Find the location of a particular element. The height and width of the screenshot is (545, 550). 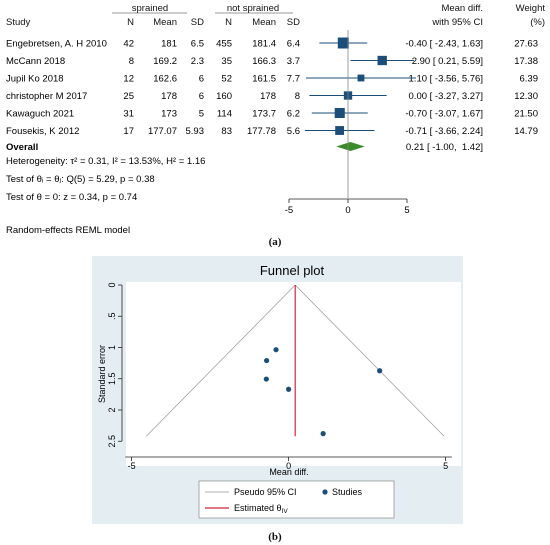

header-md-line2: with 95% CI is located at coordinates (457, 22).